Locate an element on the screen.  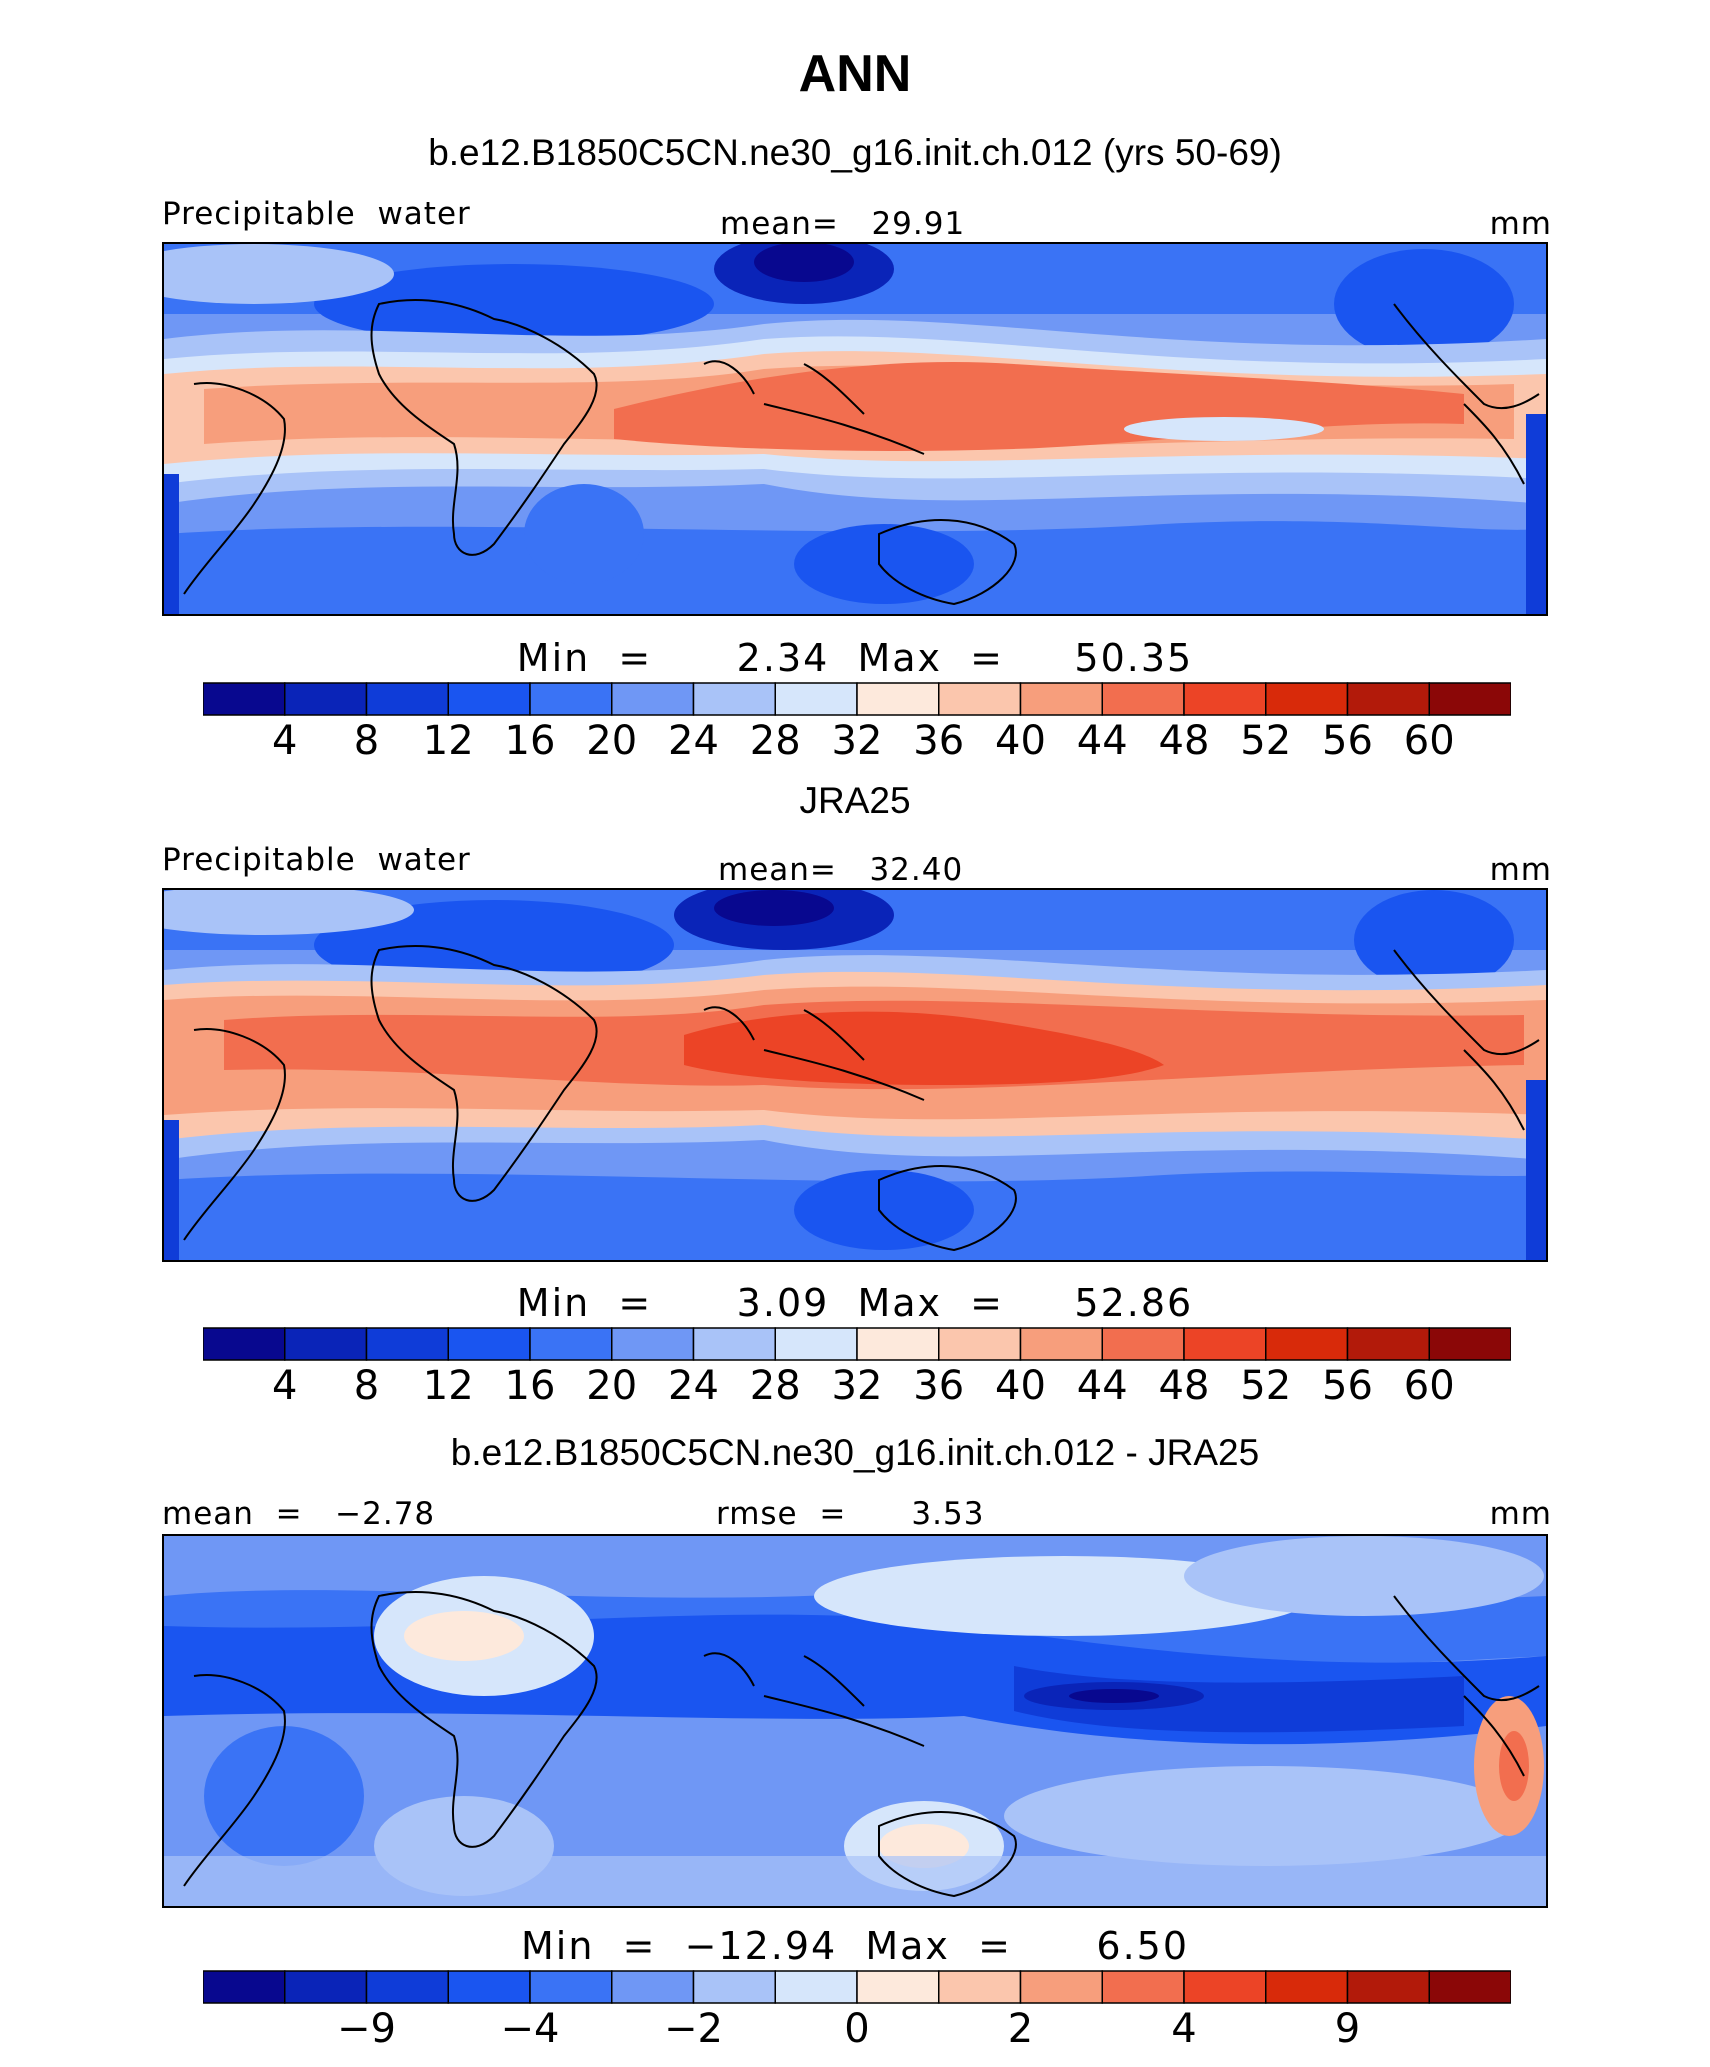
panel-1-colorbar-ticks: 4 8 12 16 20 24 28 32 36 40 44 48 52 56 60 is located at coordinates (857, 742).